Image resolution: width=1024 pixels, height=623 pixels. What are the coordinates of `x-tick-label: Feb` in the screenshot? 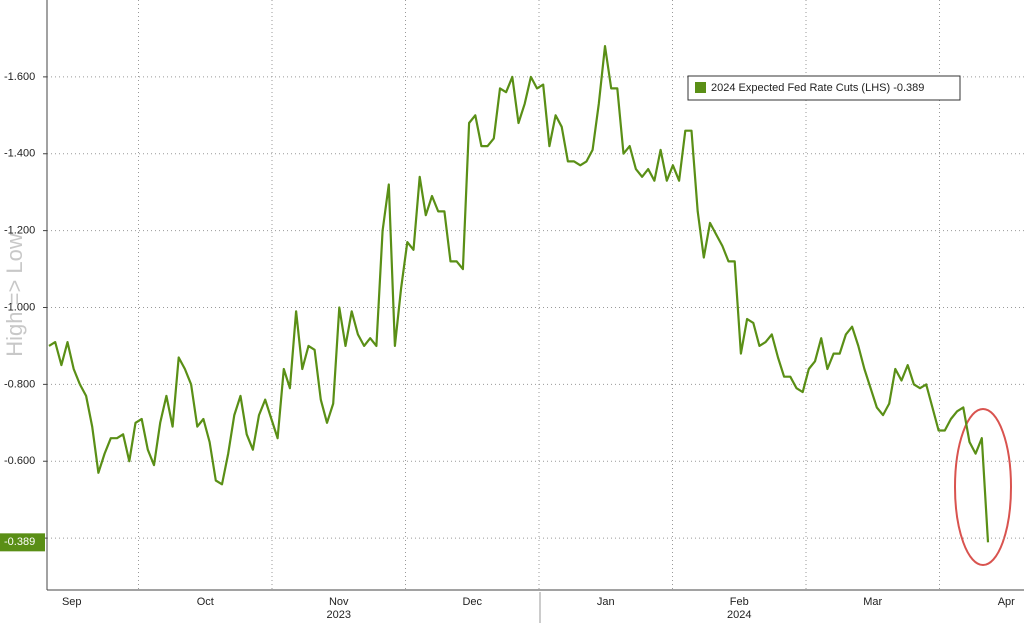 It's located at (739, 602).